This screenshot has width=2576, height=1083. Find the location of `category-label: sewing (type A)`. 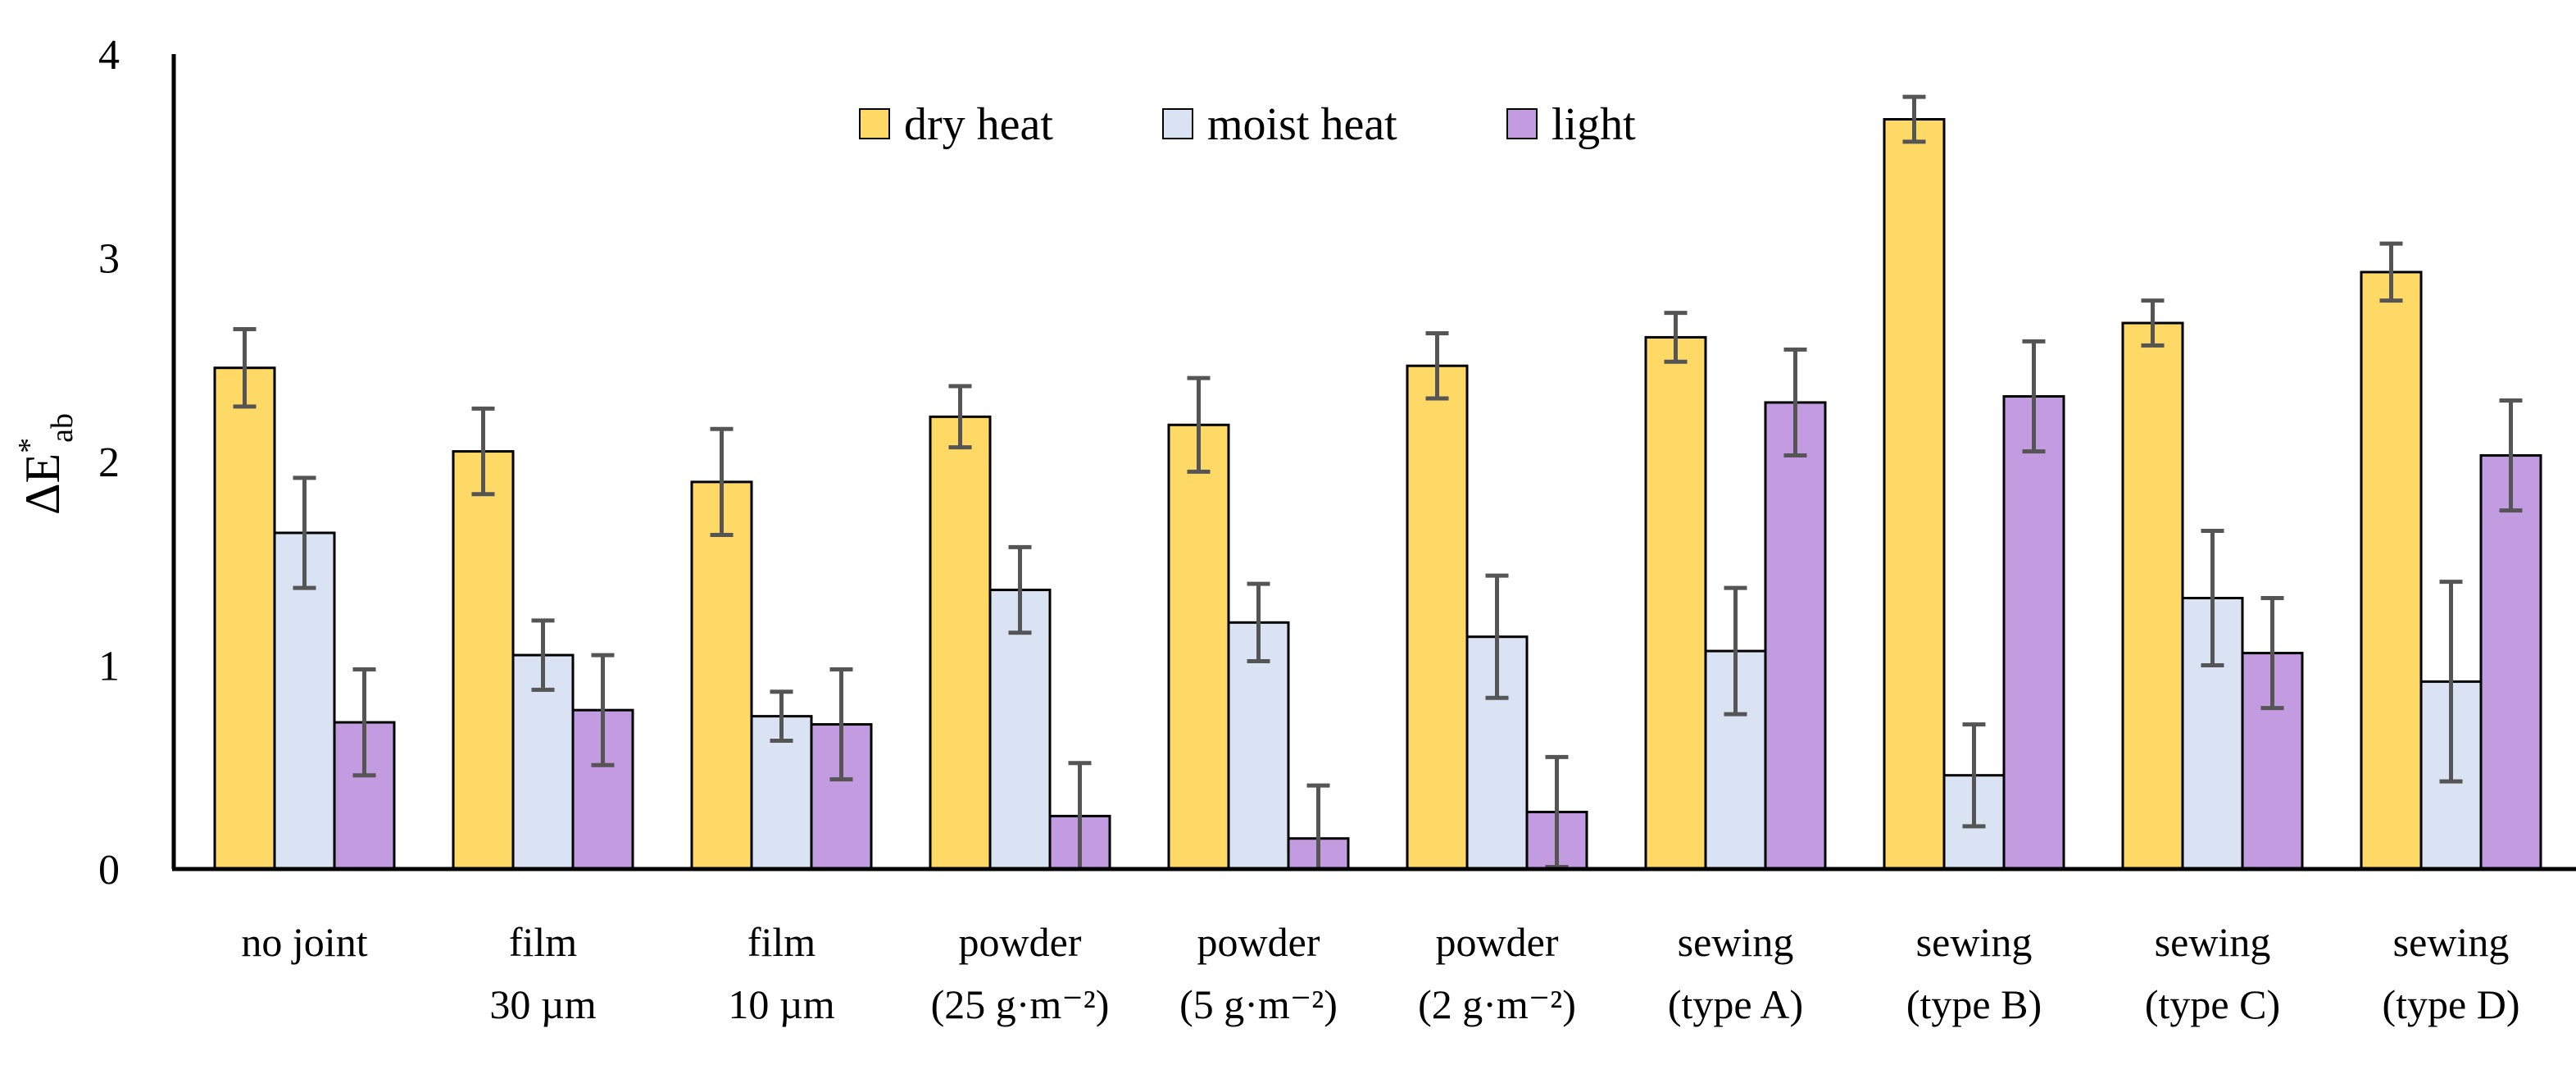

category-label: sewing (type A) is located at coordinates (1735, 973).